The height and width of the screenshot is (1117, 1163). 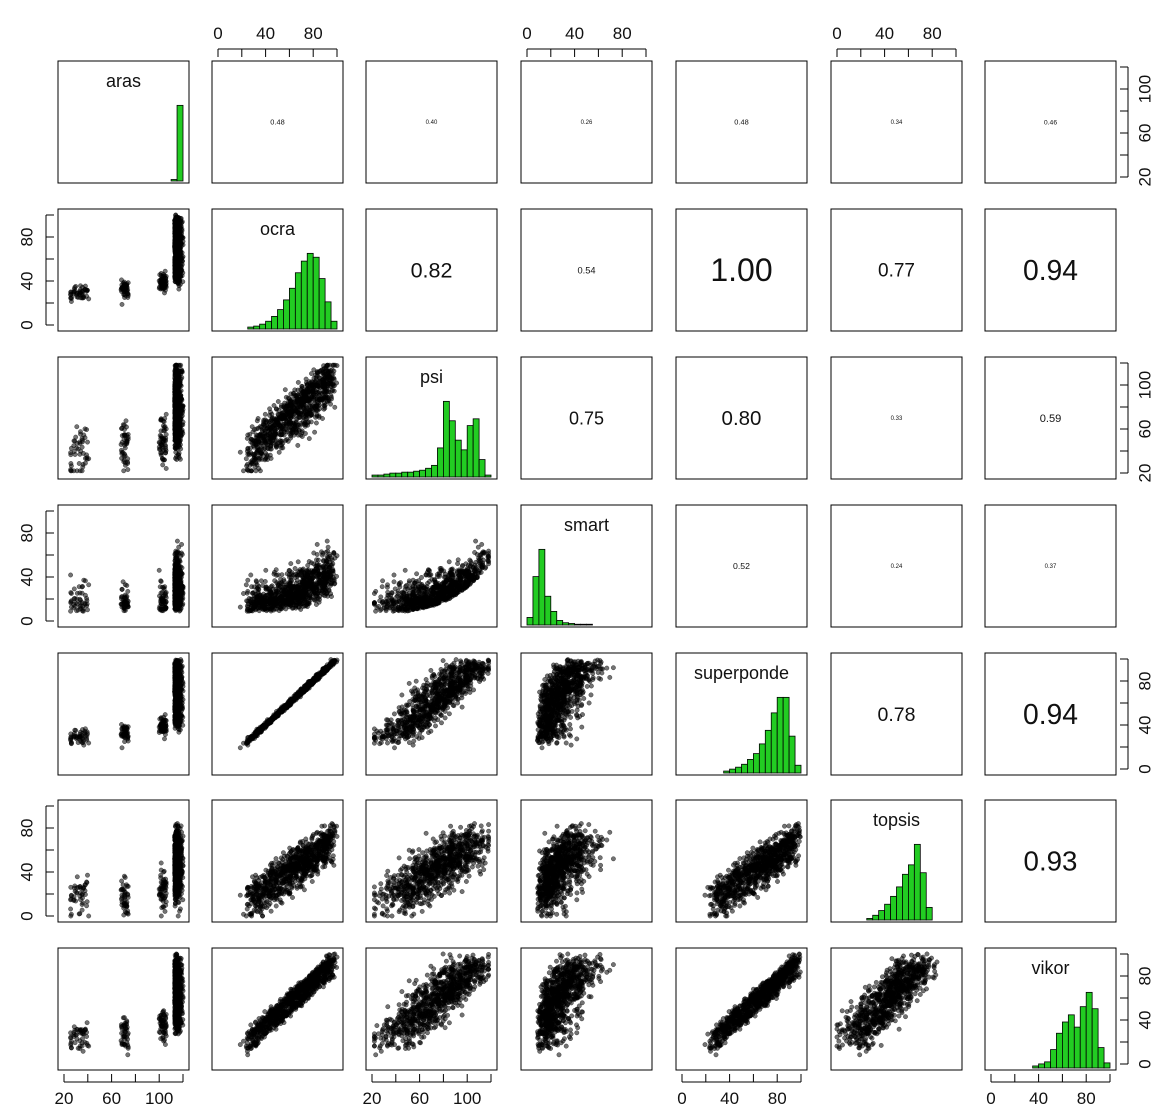 I want to click on panel-aras-superponde: 0.48, so click(x=741, y=122).